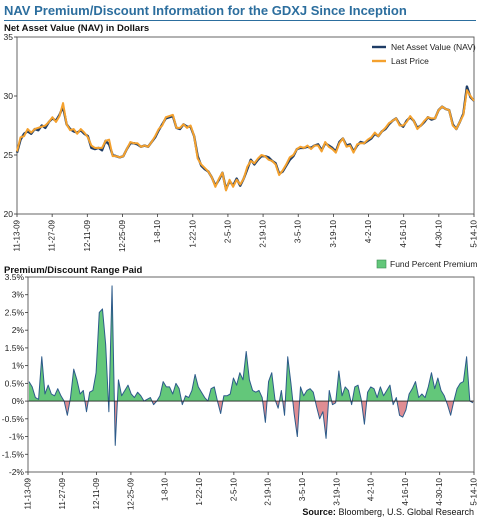 The height and width of the screenshot is (520, 480). What do you see at coordinates (302, 489) in the screenshot?
I see `premium-x-tick-label: 3-5-10` at bounding box center [302, 489].